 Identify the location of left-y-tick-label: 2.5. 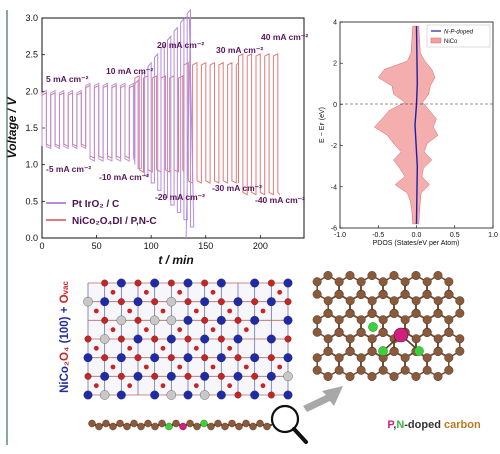
(31, 55).